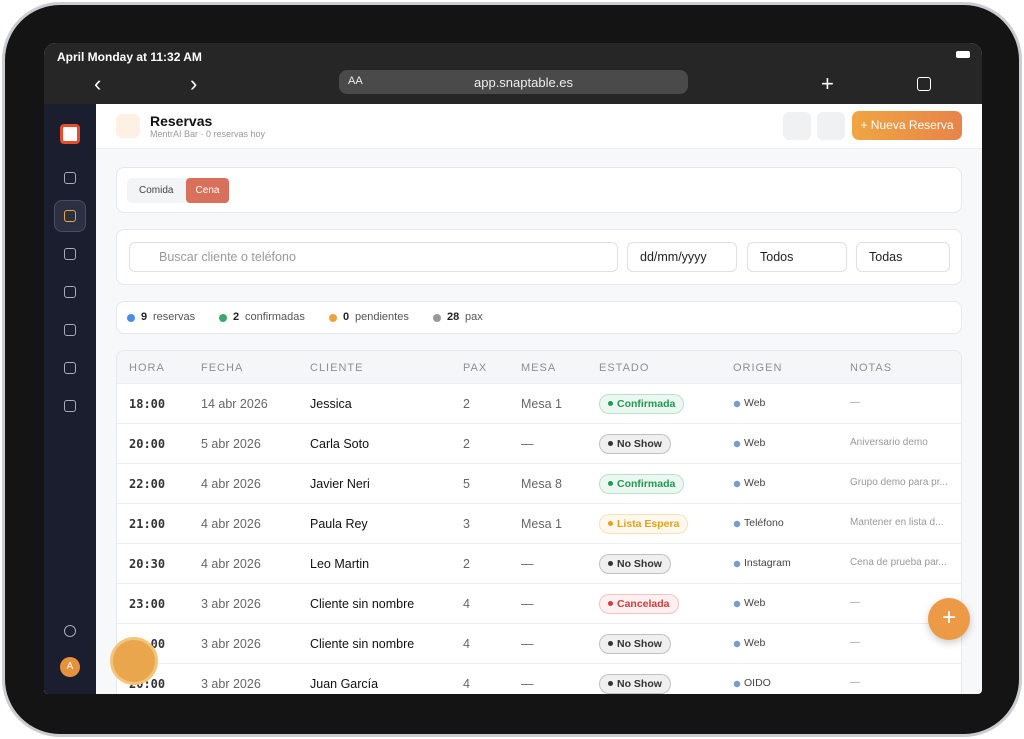 The width and height of the screenshot is (1024, 739). I want to click on sidebar: A, so click(70, 399).